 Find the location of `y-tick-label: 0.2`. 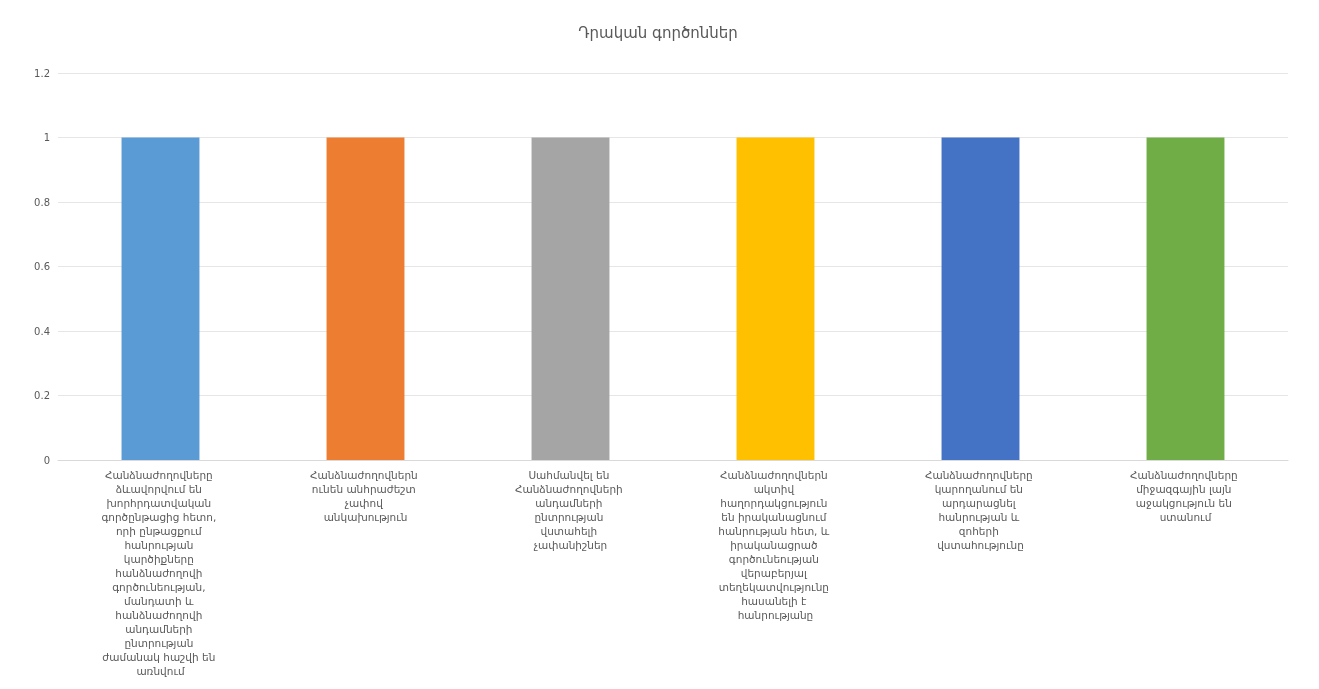

y-tick-label: 0.2 is located at coordinates (42, 395).